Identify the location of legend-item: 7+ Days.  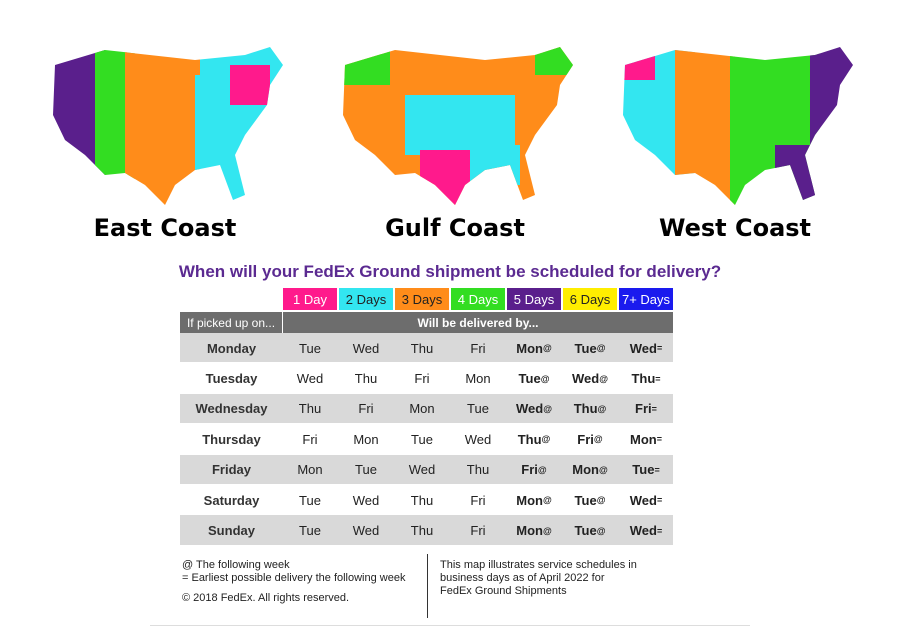
(646, 299).